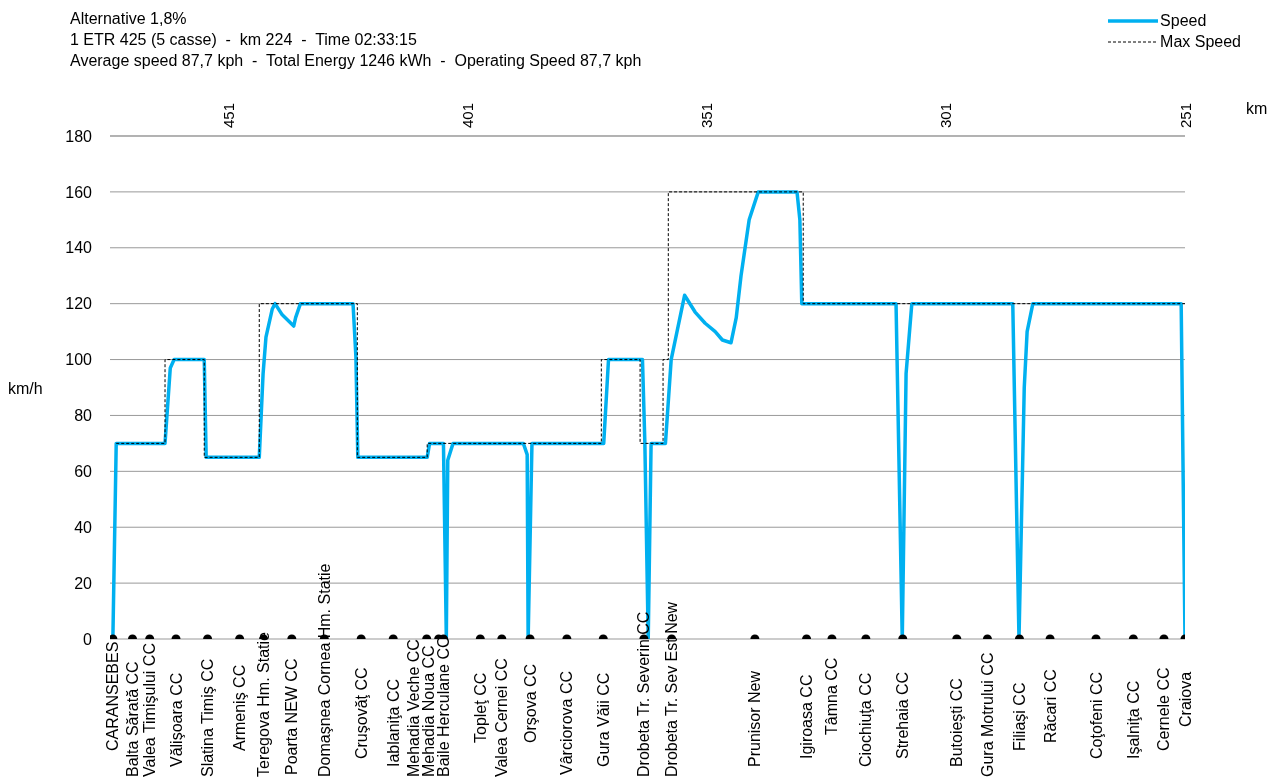 This screenshot has width=1279, height=783. I want to click on y-axis-title: km/h, so click(25, 388).